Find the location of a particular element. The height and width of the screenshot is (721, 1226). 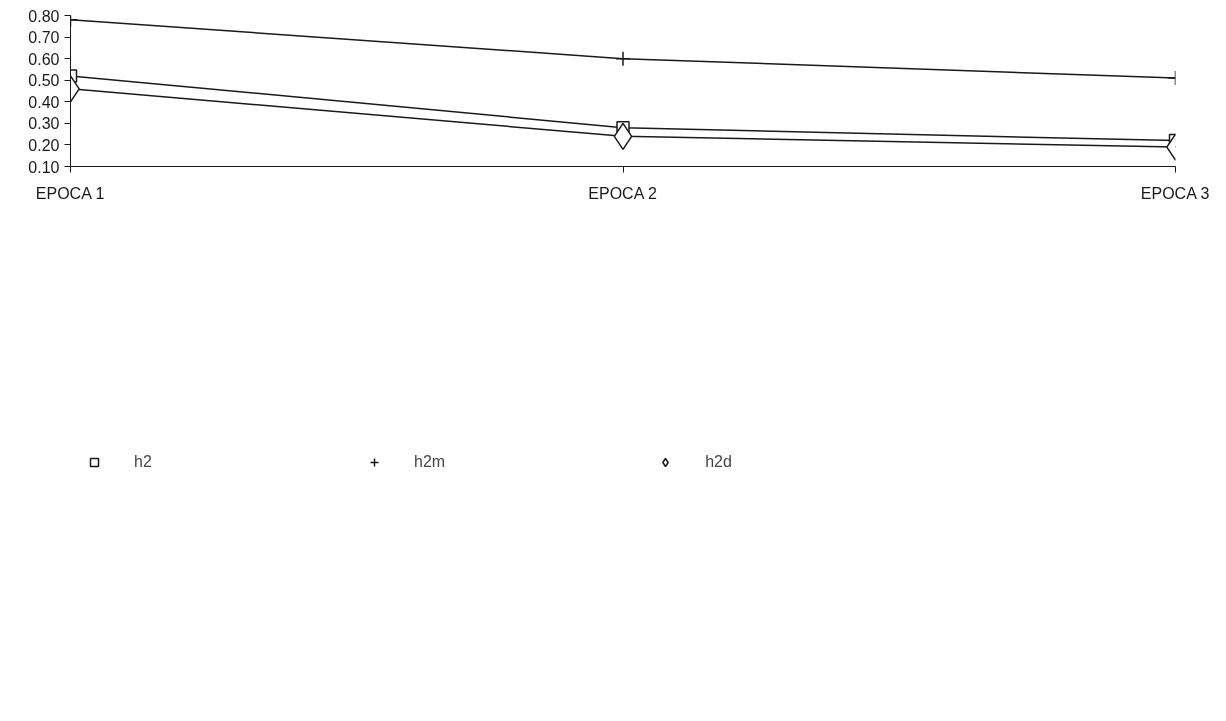

x-tick-label: EPOCA 1 is located at coordinates (70, 193).